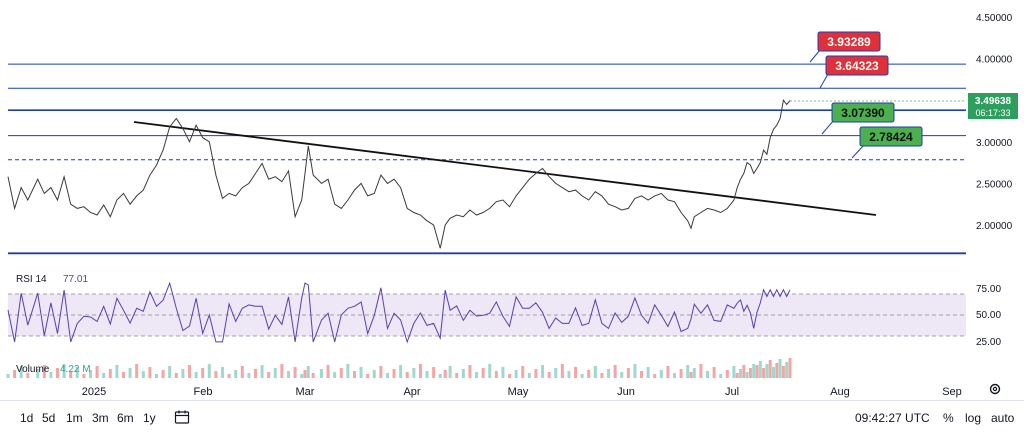 The image size is (1024, 437). I want to click on calendar-icon, so click(182, 417).